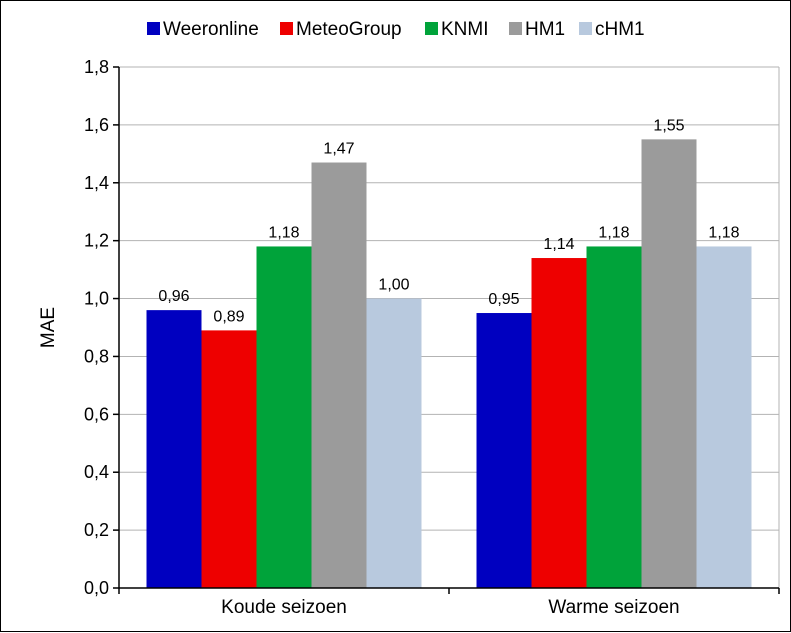 Image resolution: width=791 pixels, height=633 pixels. I want to click on legend-label: cHM1, so click(620, 29).